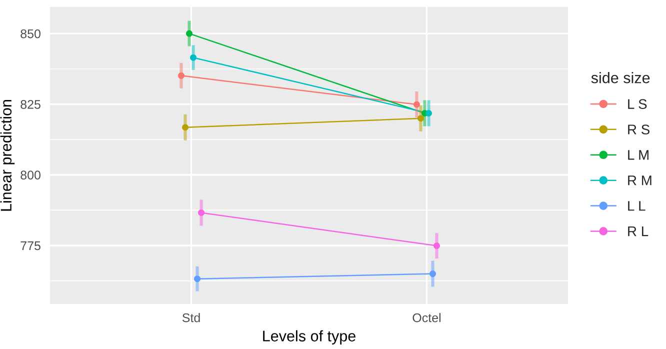 This screenshot has width=666, height=349. I want to click on legend-label: R L, so click(638, 231).